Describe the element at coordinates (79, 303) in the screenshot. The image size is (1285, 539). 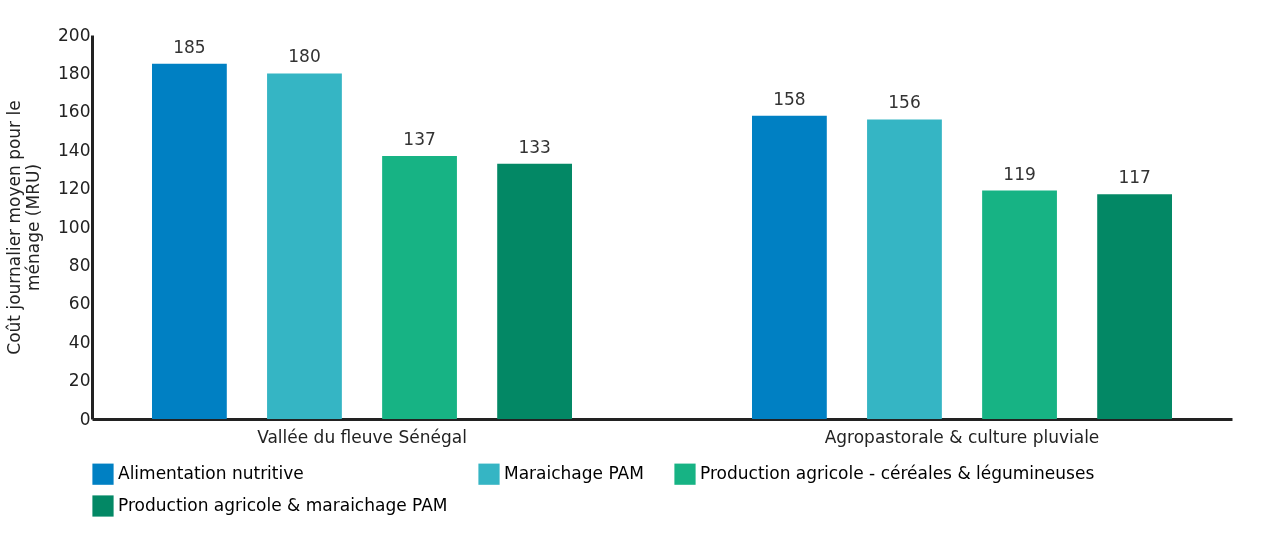
I see `y-tick-label: 60` at that location.